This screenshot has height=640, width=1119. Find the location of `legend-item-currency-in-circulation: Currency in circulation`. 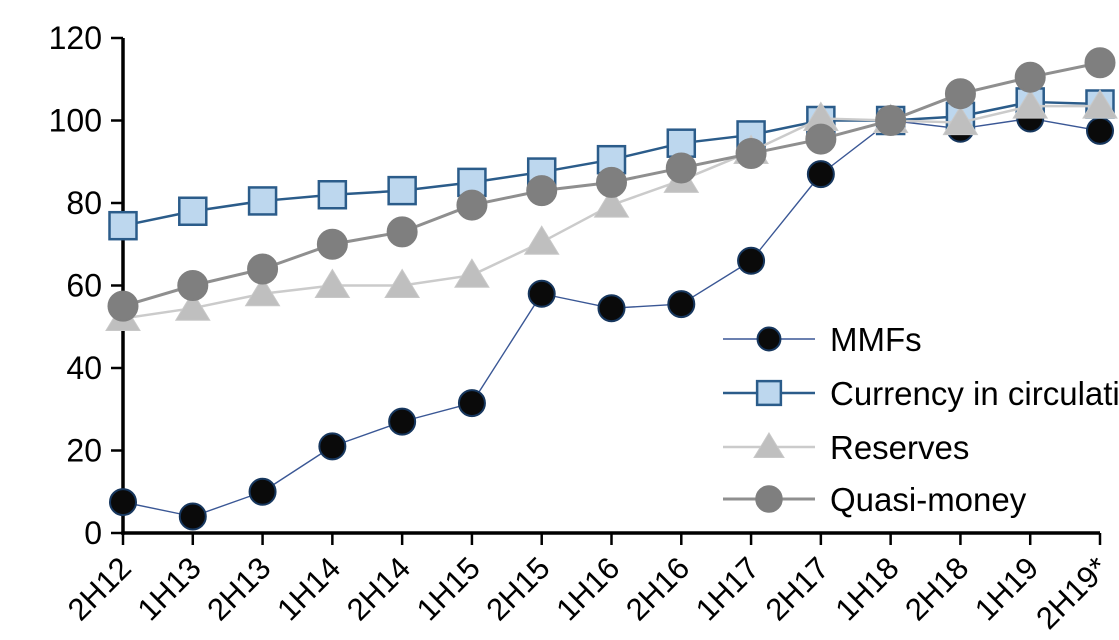

legend-item-currency-in-circulation: Currency in circulation is located at coordinates (921, 393).